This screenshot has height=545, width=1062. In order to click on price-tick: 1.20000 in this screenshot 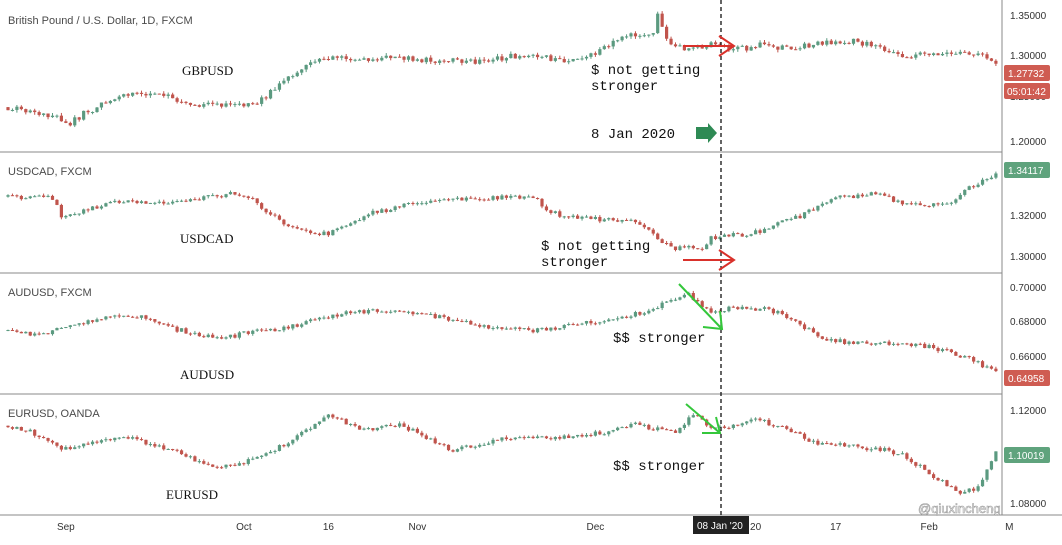, I will do `click(1028, 142)`.